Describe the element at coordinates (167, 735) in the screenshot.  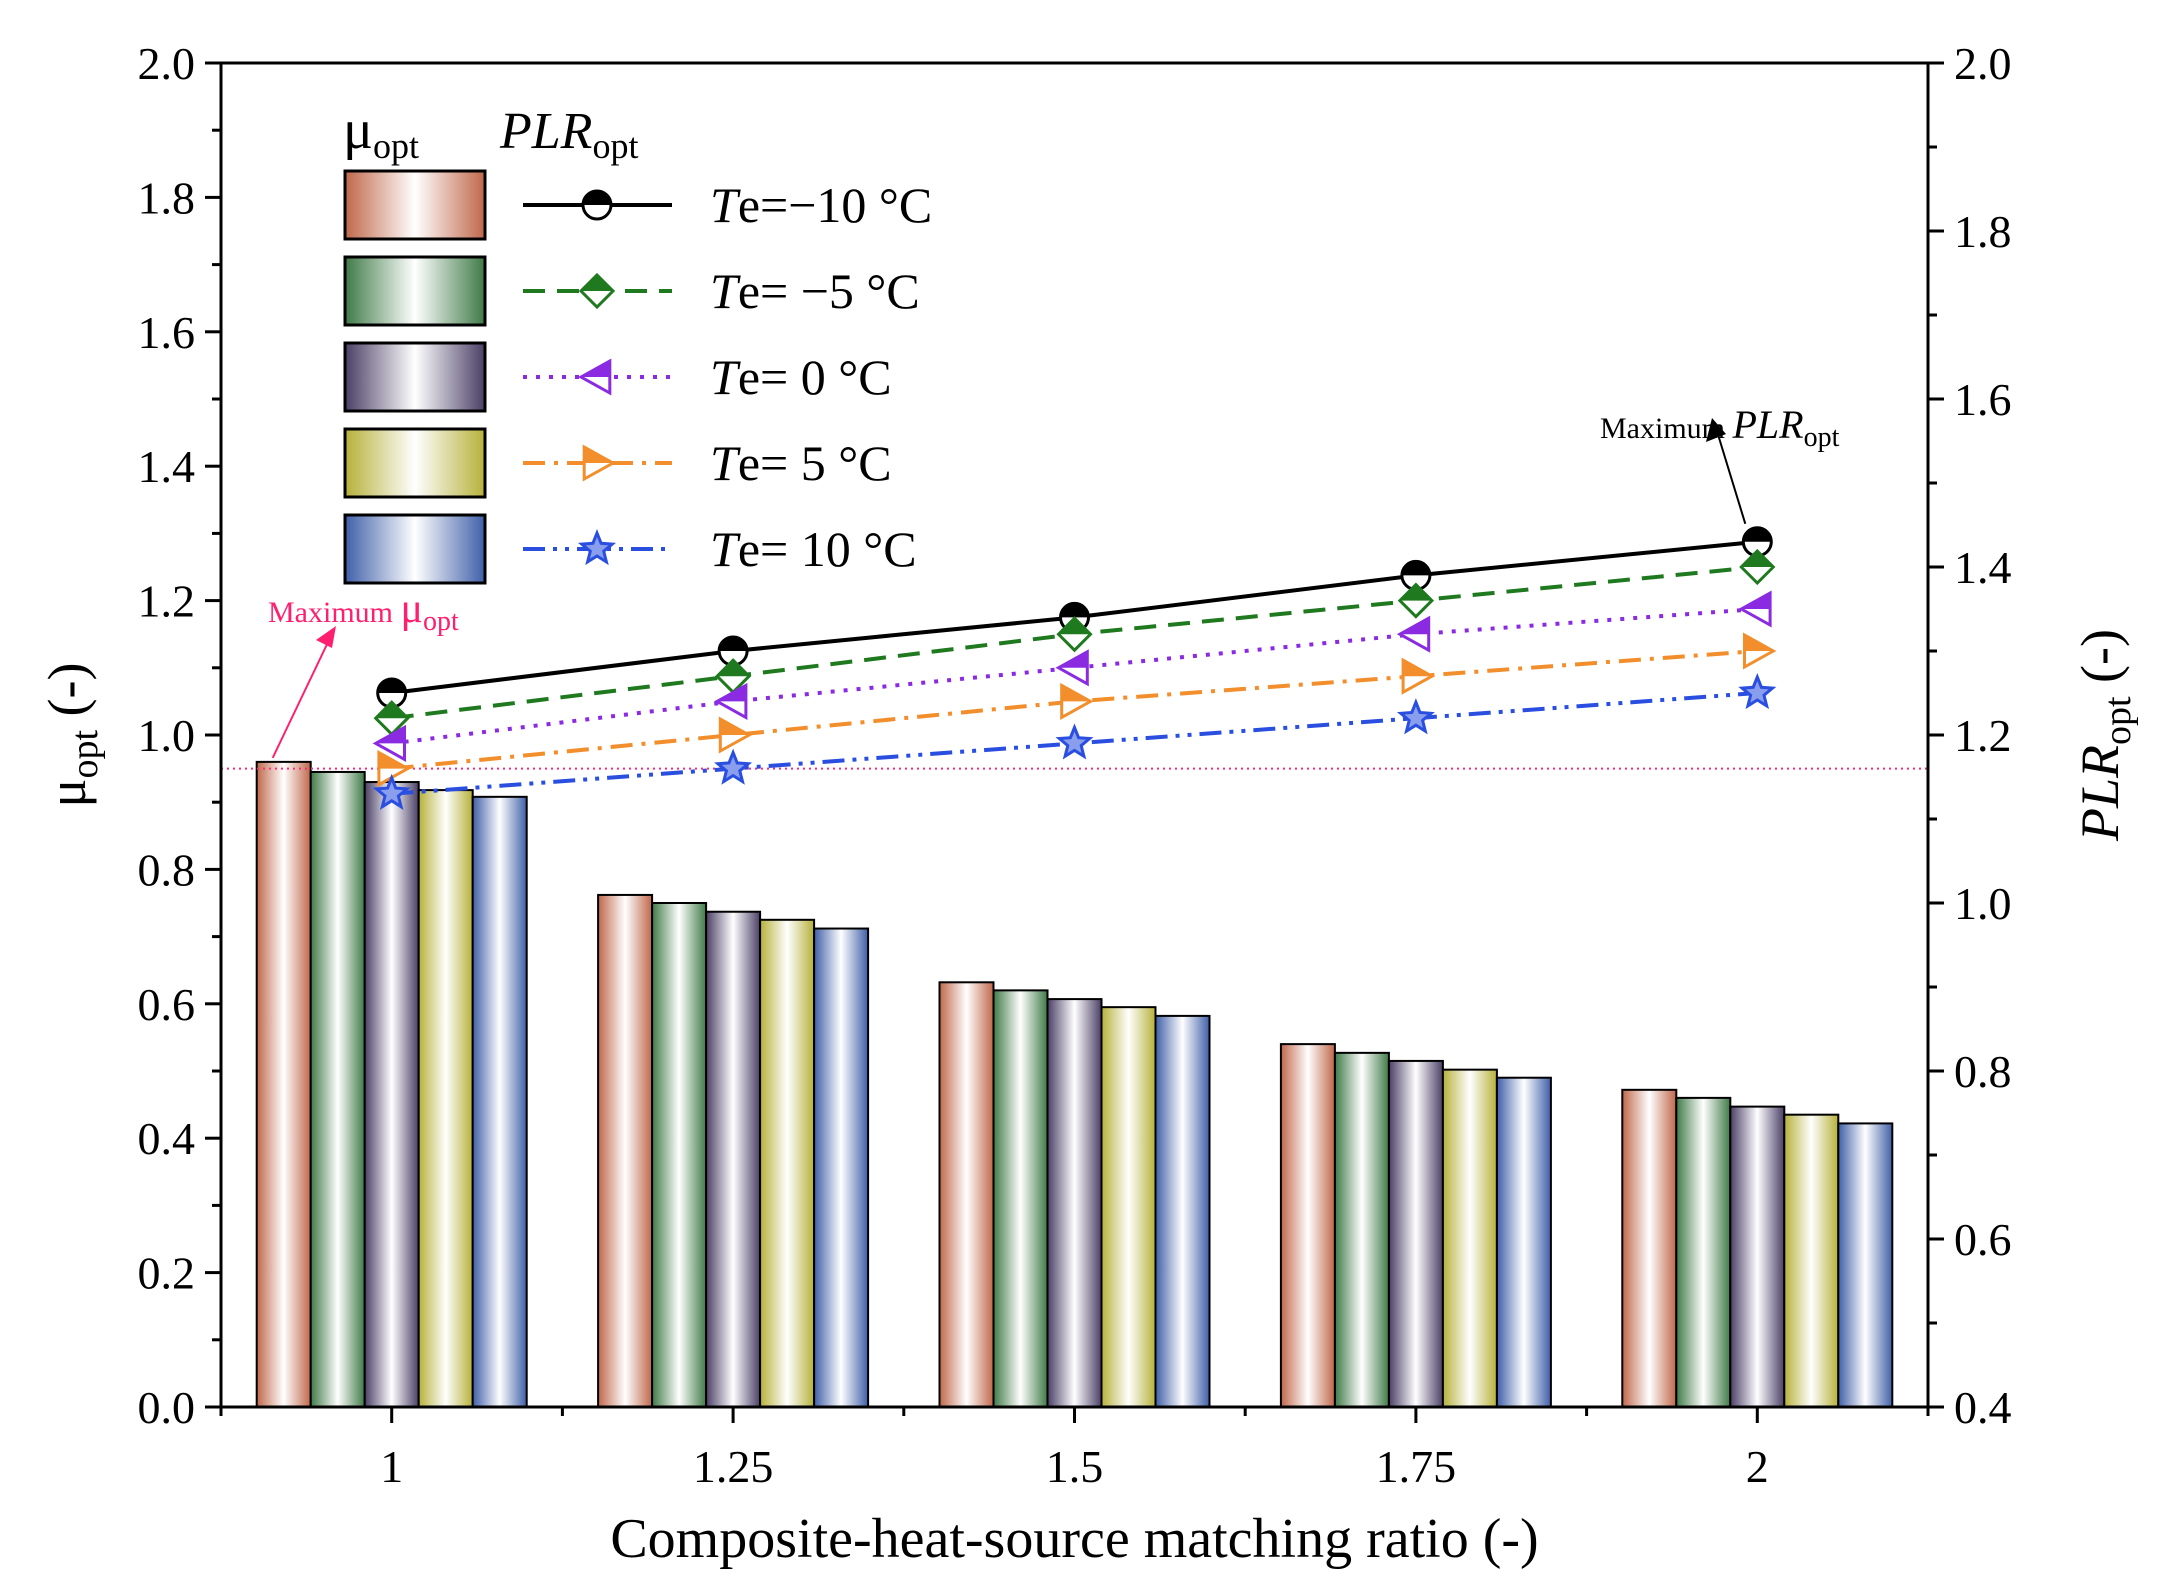
I see `y-tick-label: 1.0` at that location.